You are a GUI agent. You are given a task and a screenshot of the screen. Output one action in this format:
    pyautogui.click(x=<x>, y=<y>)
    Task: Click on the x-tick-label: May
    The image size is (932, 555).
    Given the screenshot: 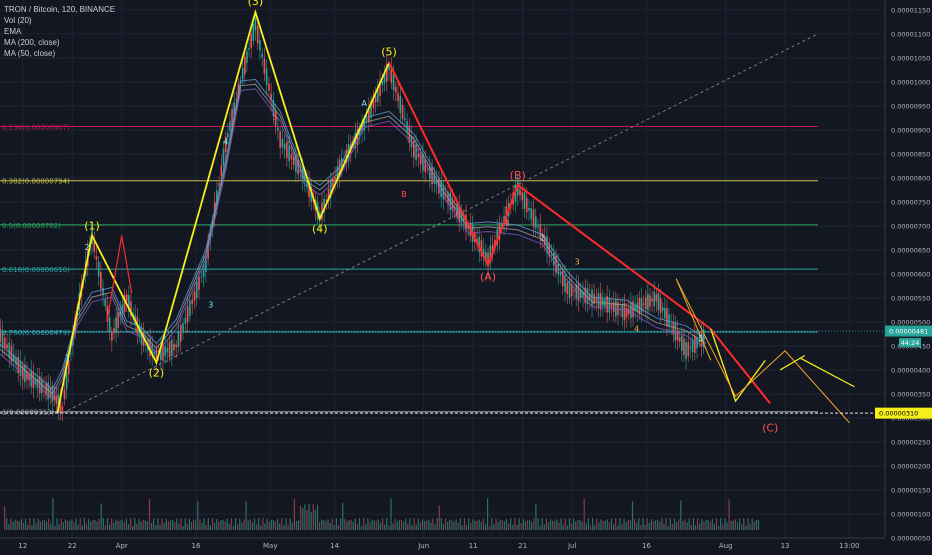 What is the action you would take?
    pyautogui.click(x=270, y=546)
    